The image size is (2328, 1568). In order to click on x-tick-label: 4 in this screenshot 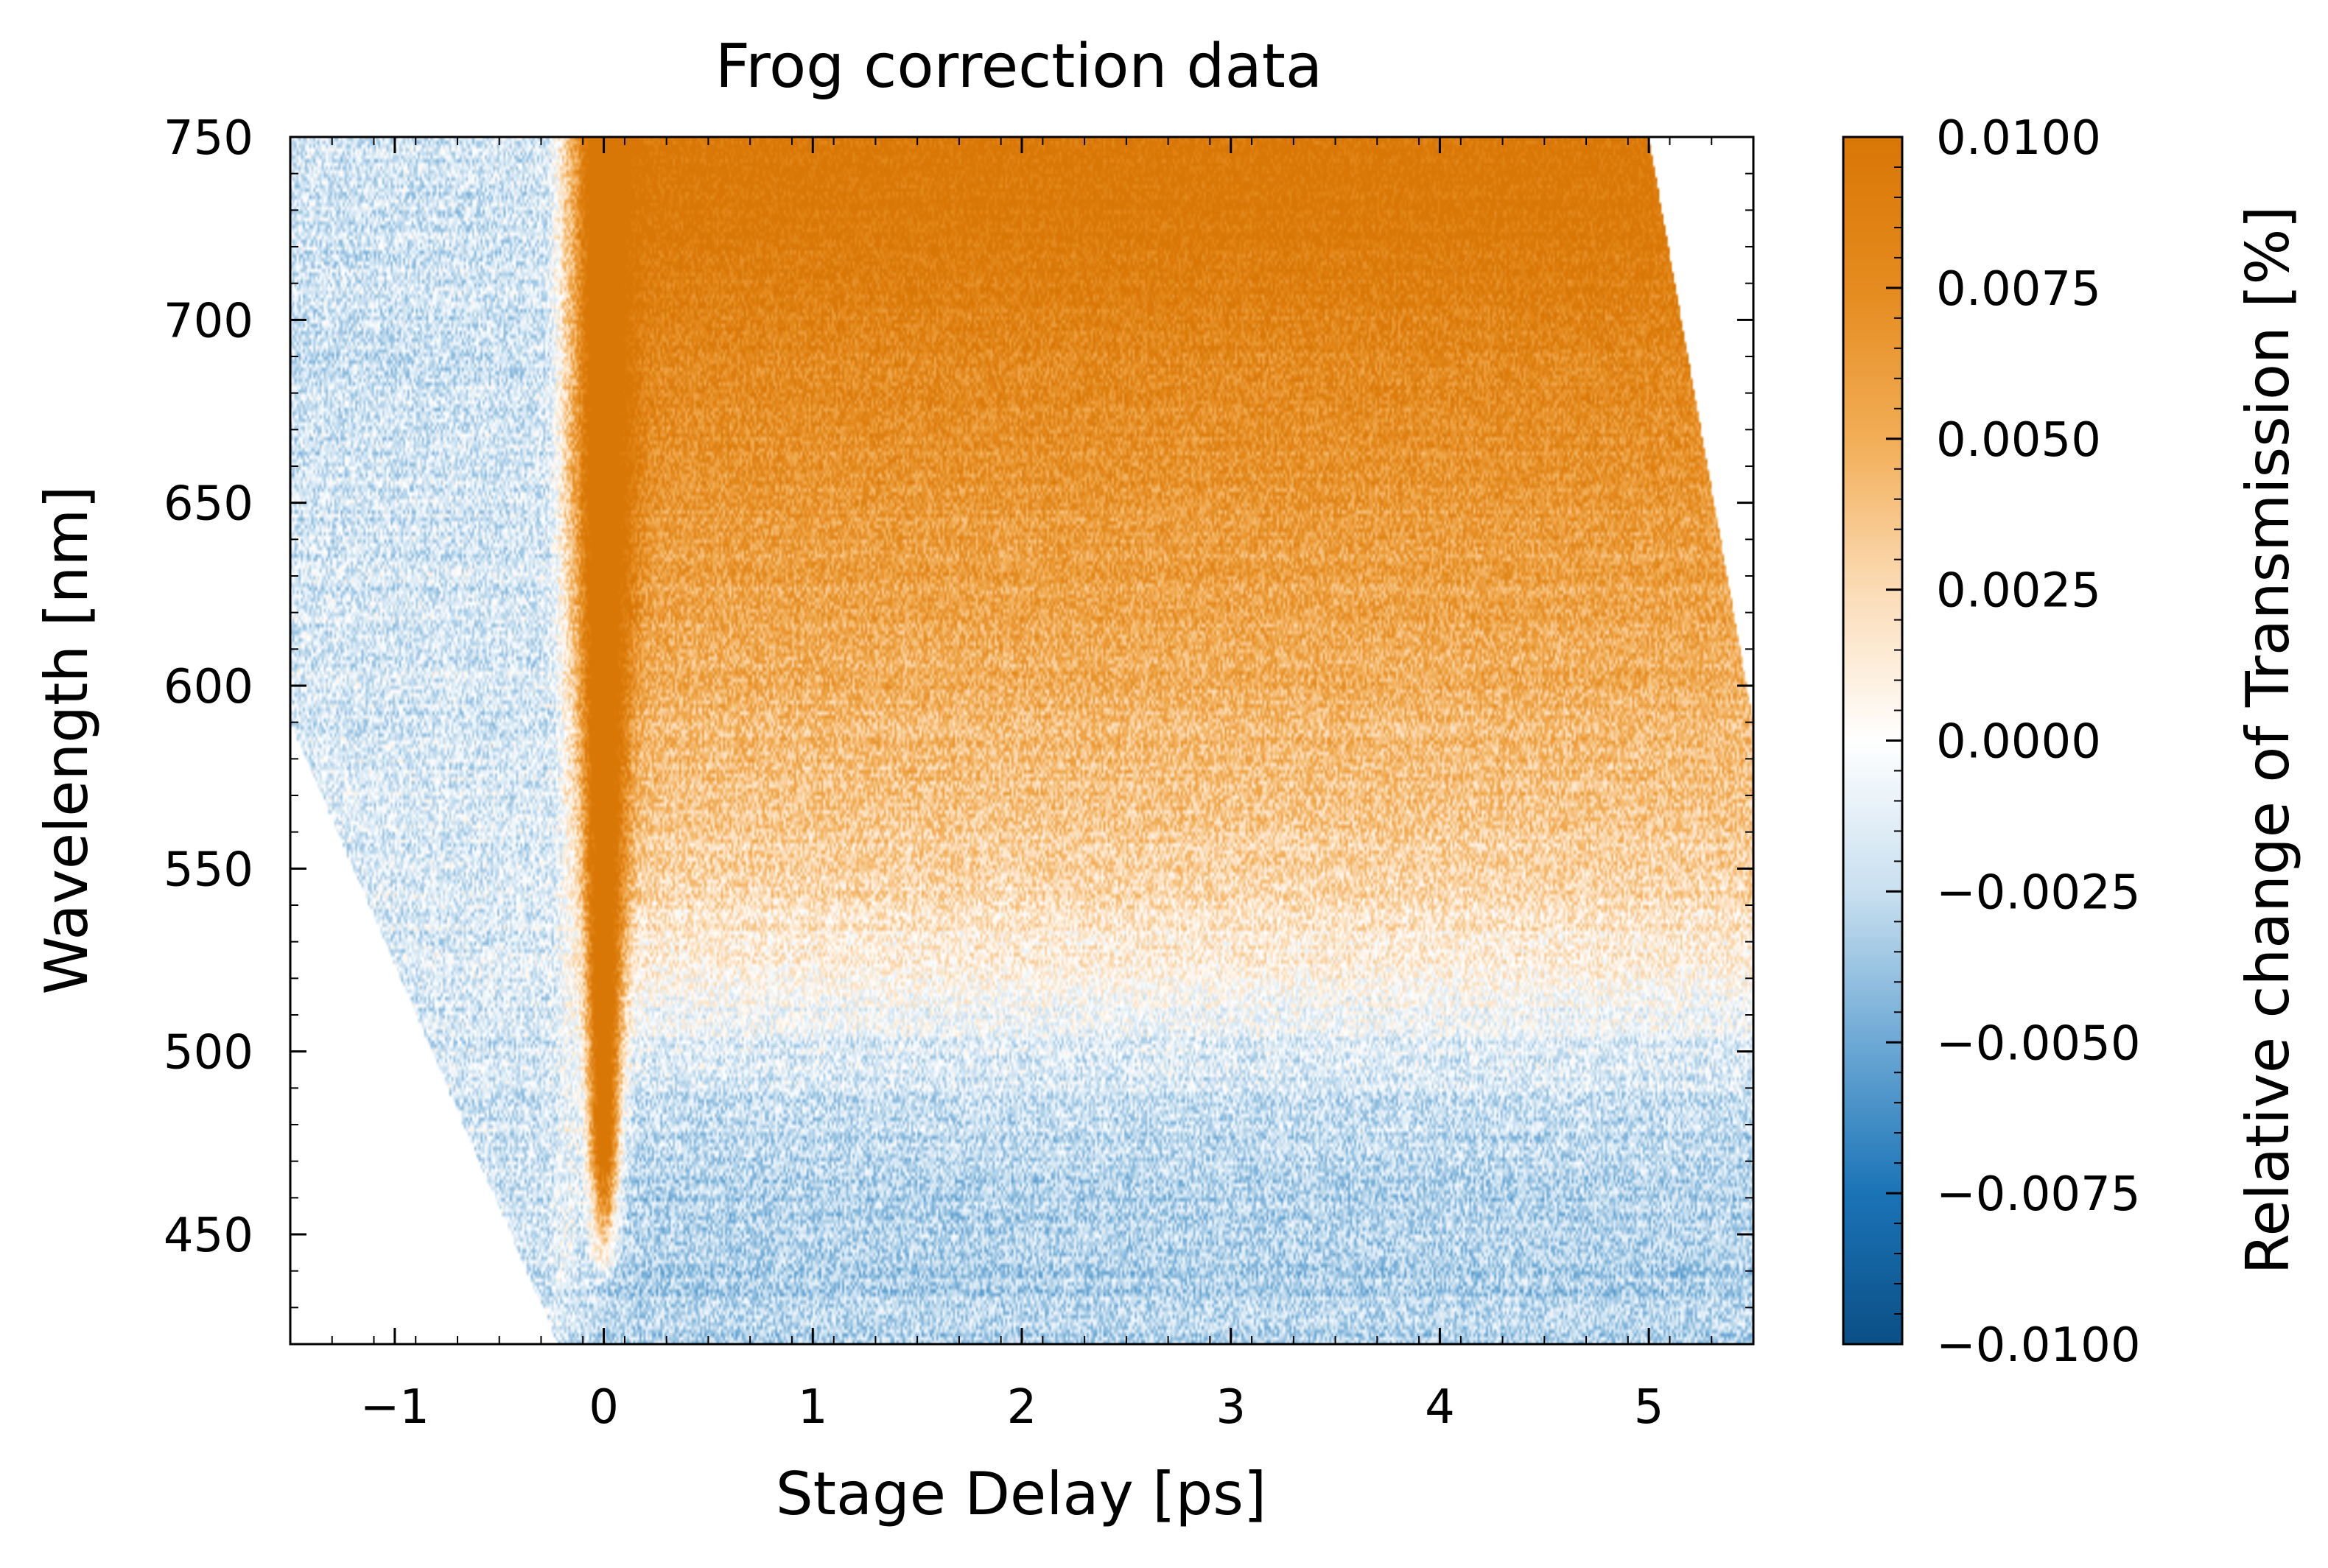, I will do `click(1440, 1407)`.